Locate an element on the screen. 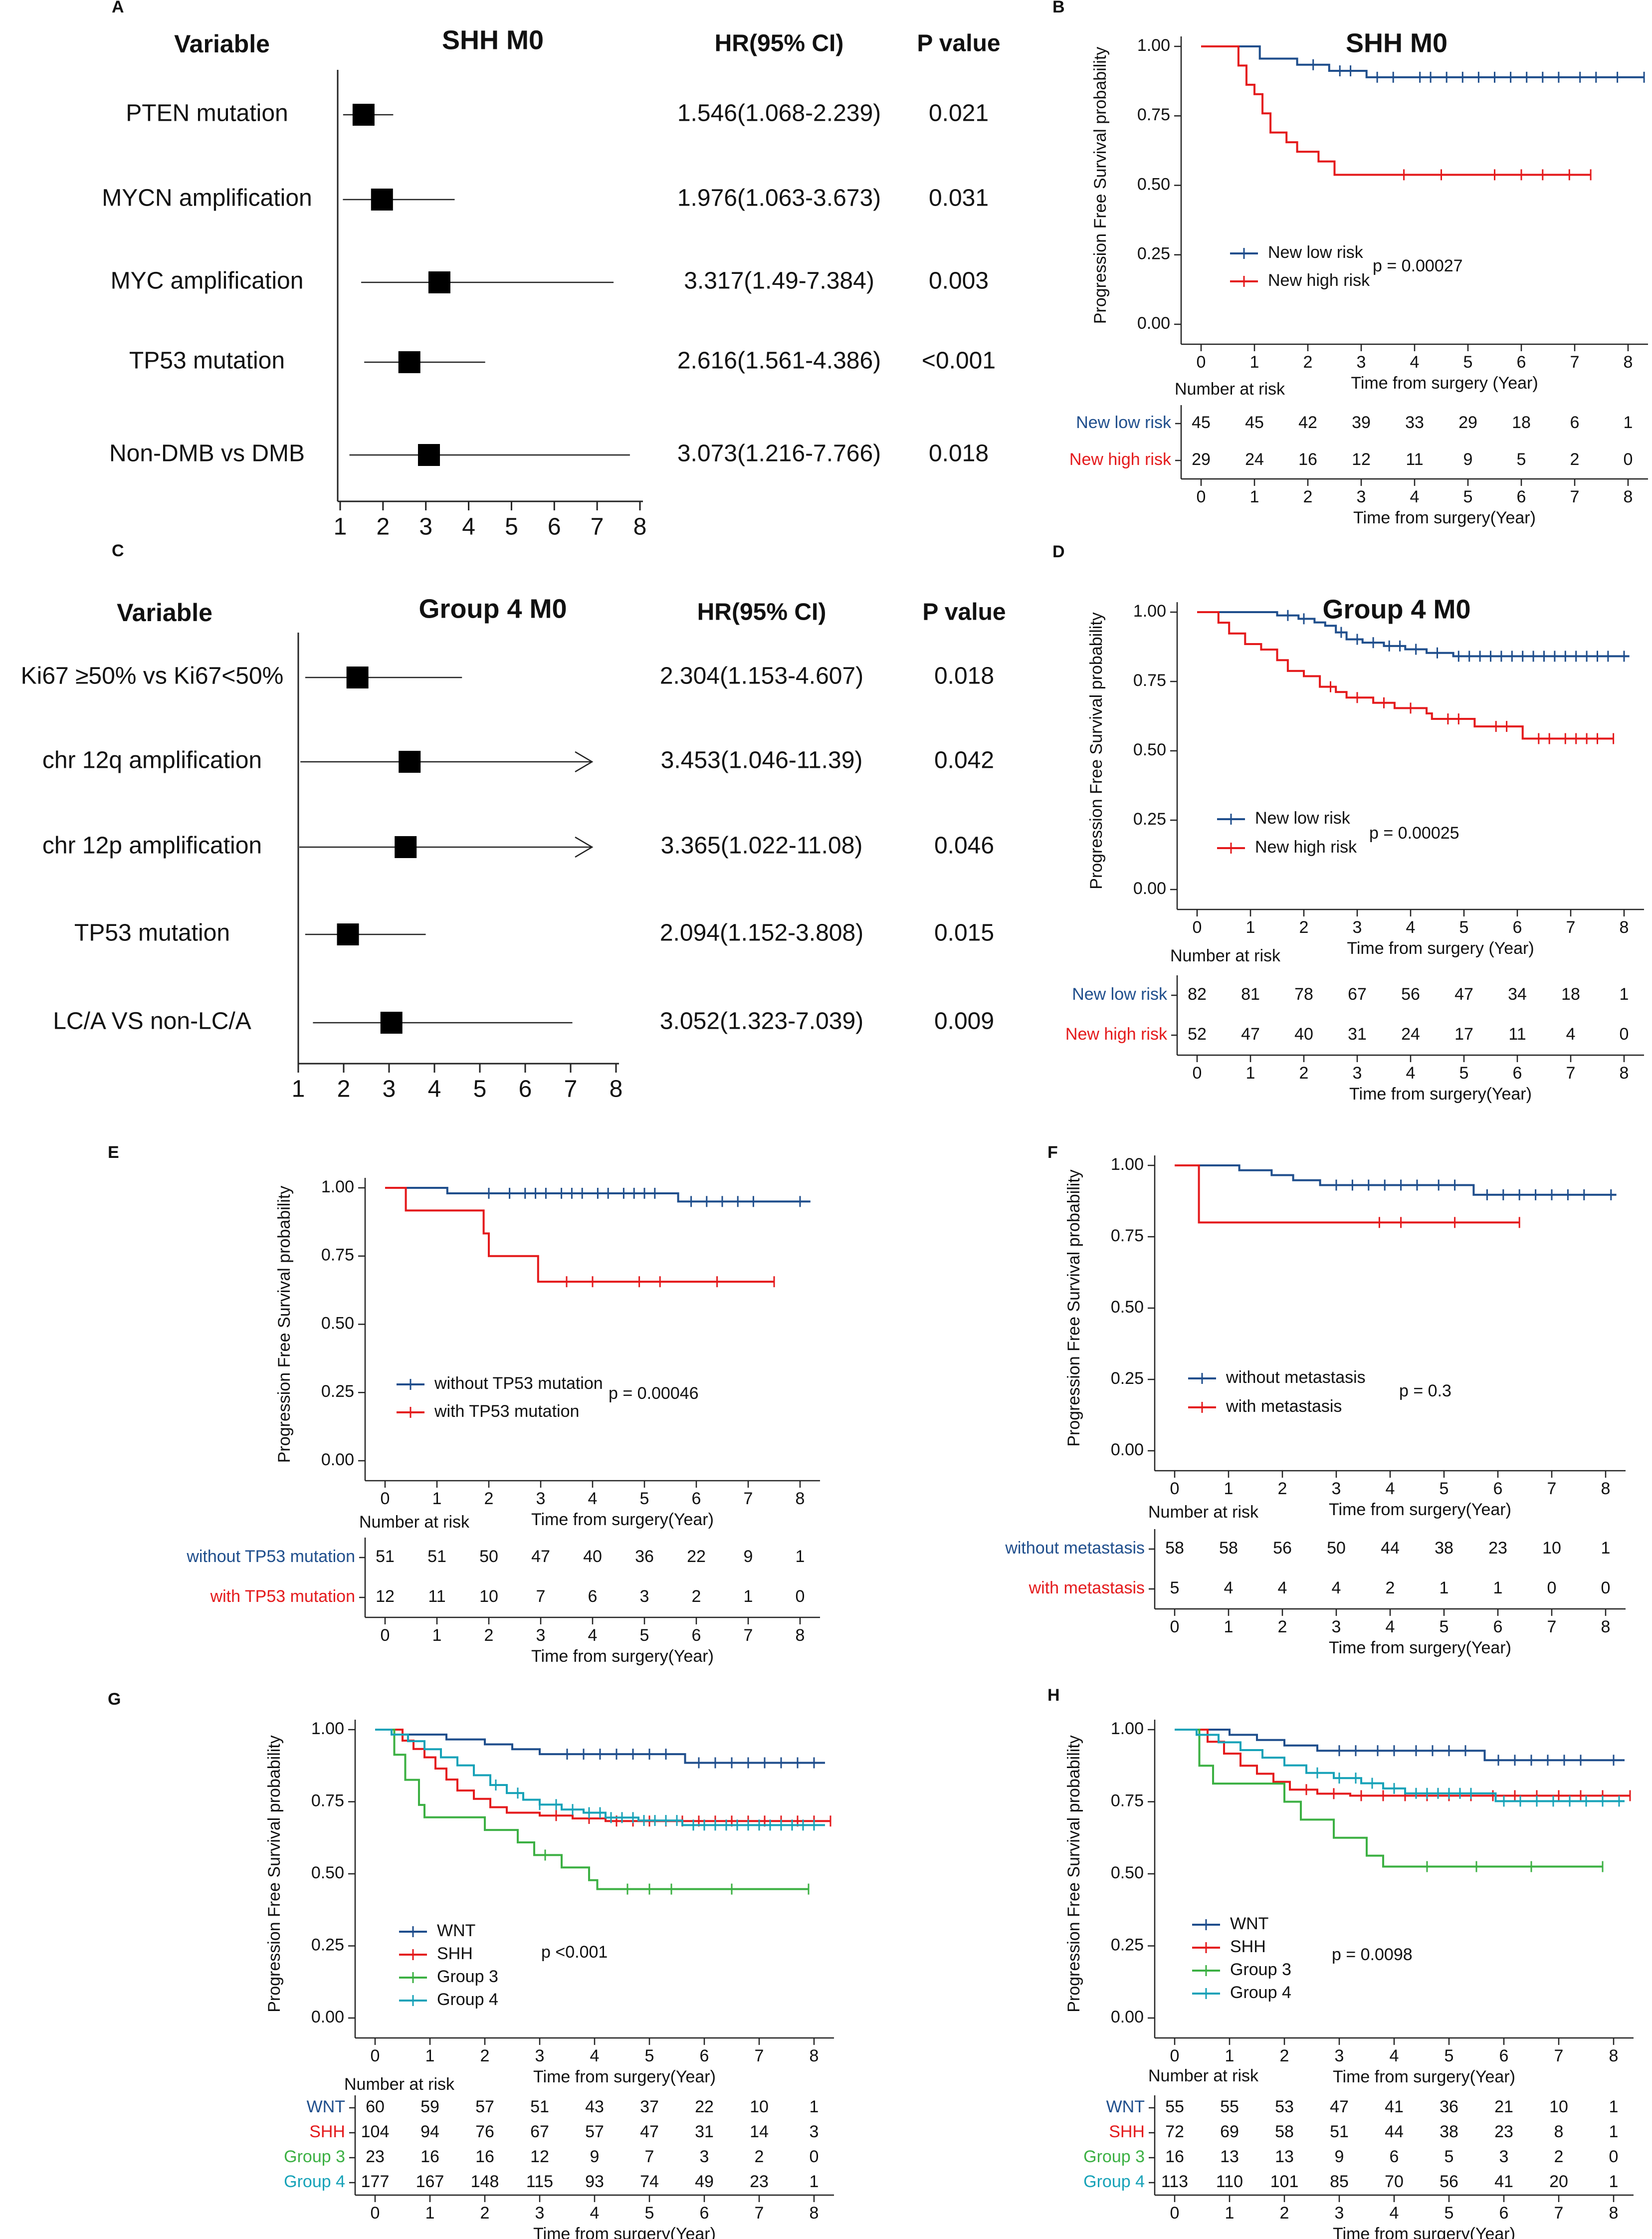  ci-arrow is located at coordinates (584, 847).